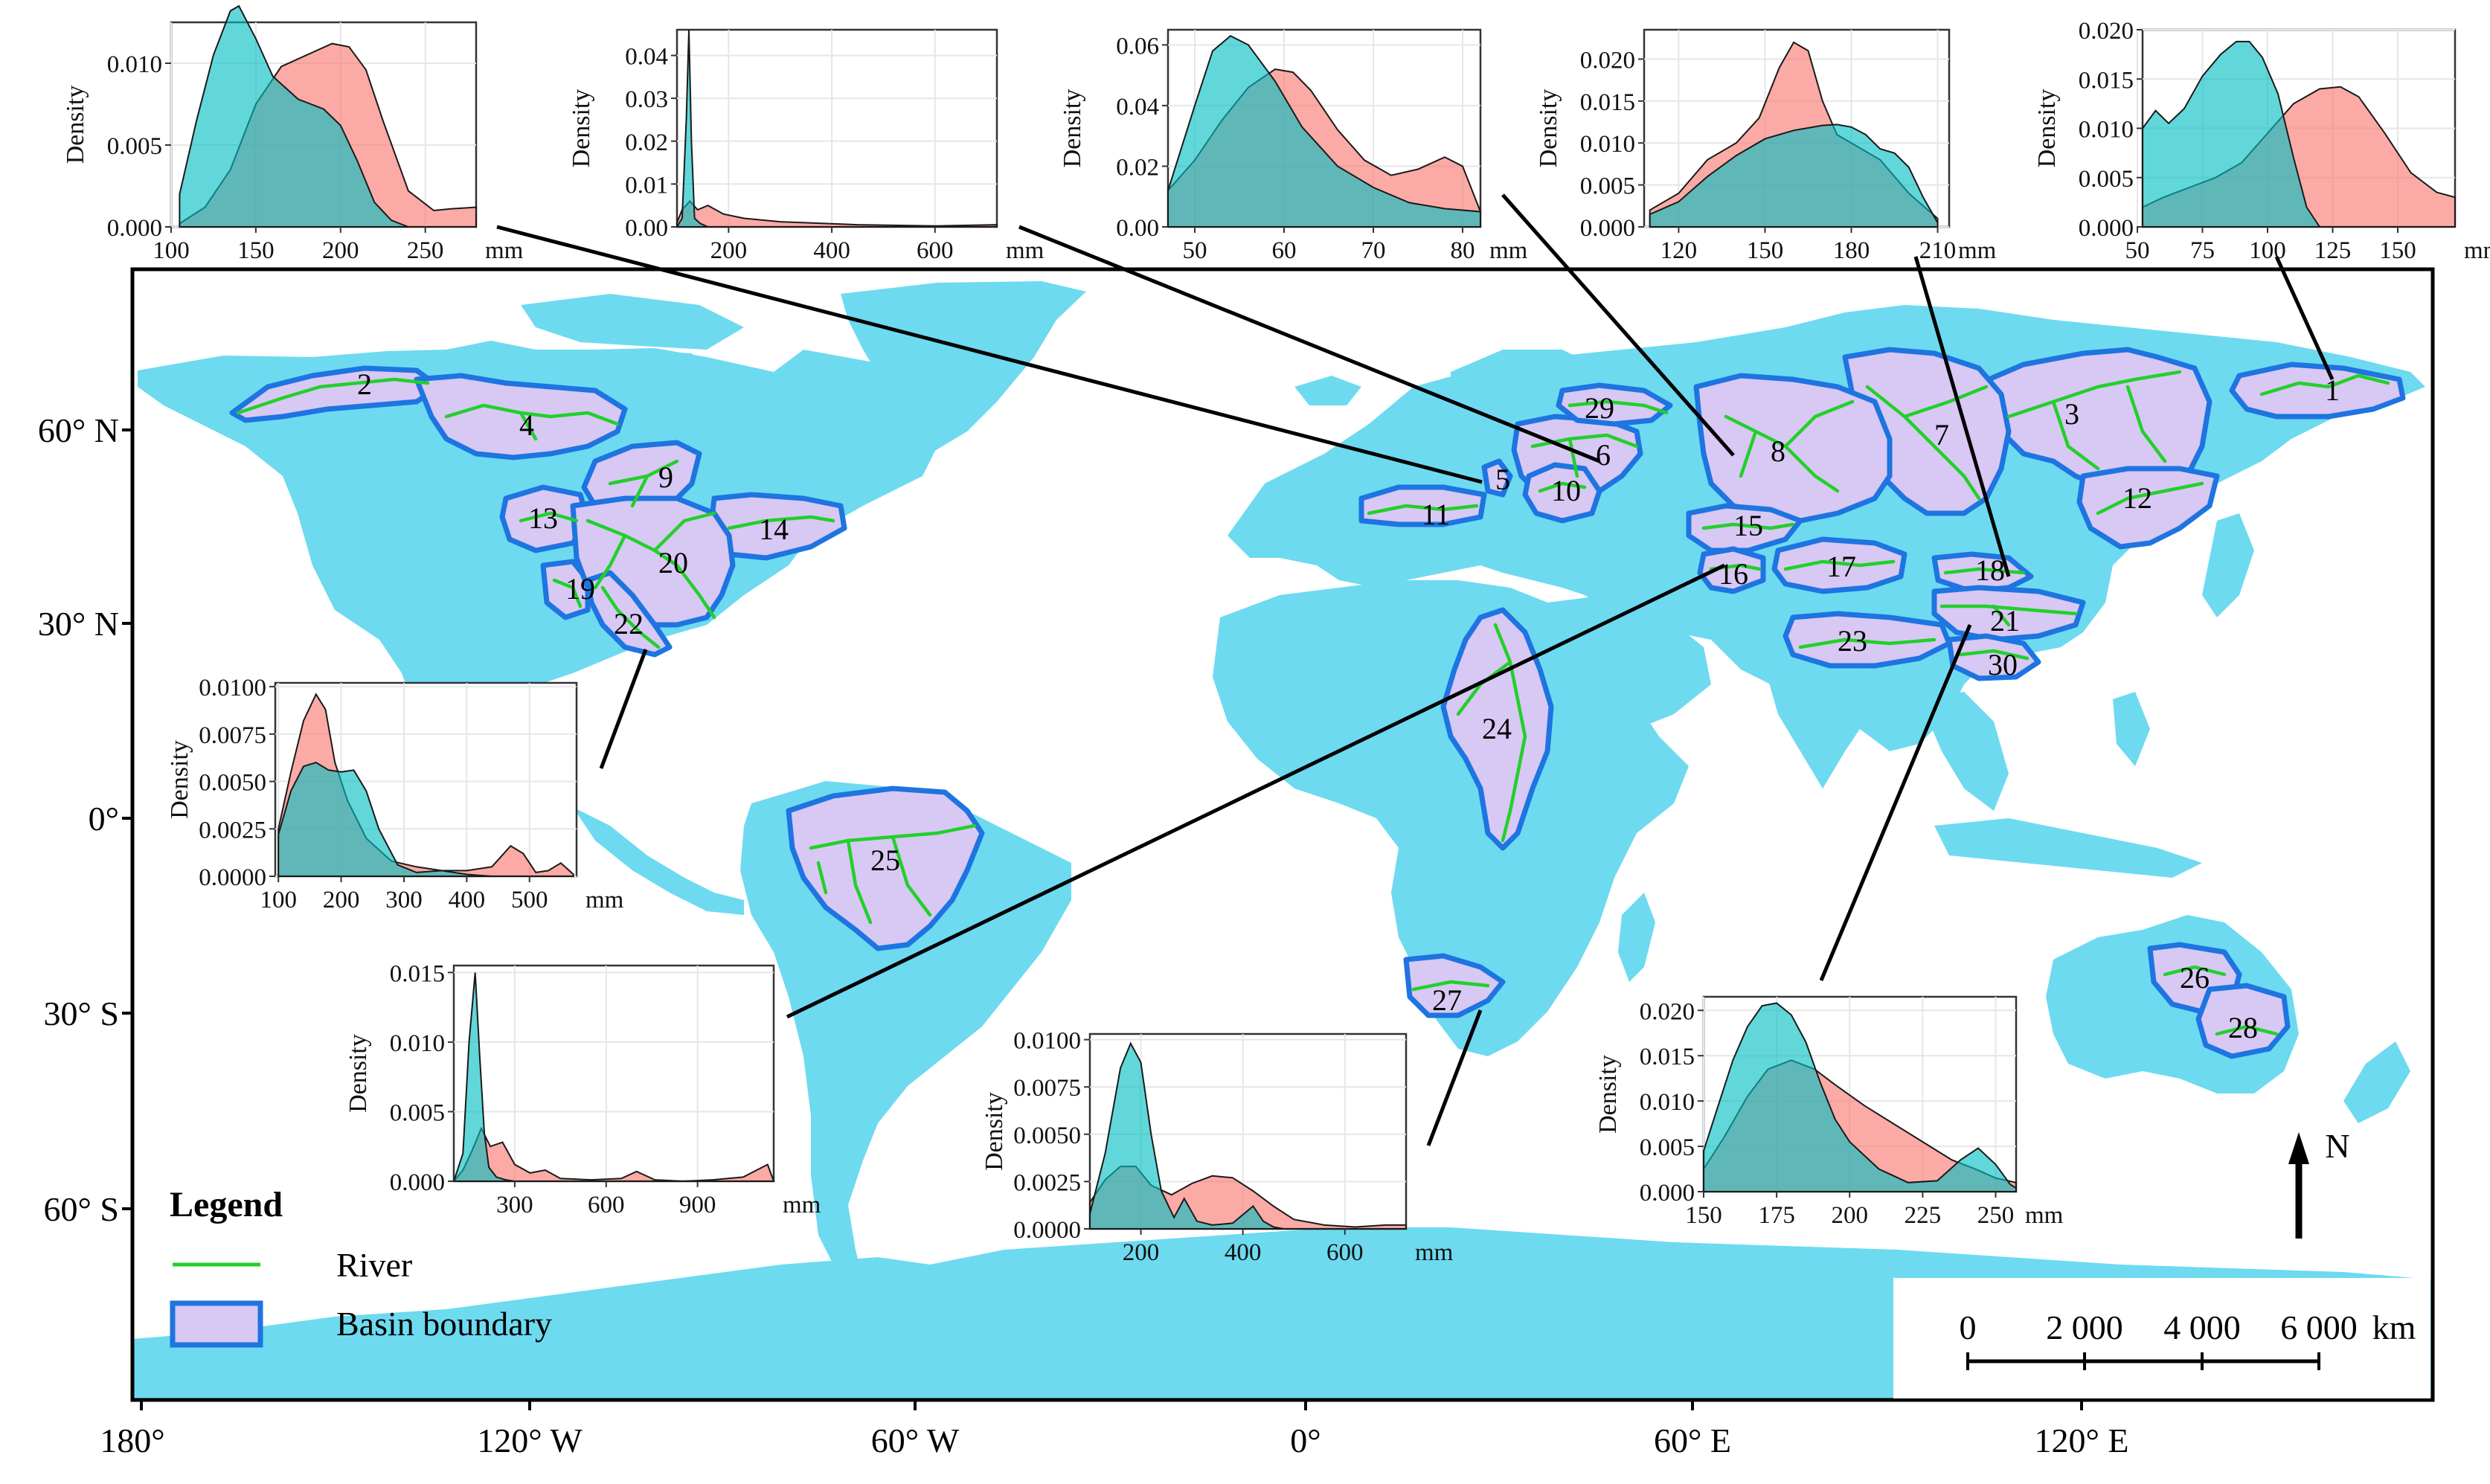 The width and height of the screenshot is (2490, 1484). Describe the element at coordinates (1603, 455) in the screenshot. I see `basin-label-6: 6` at that location.